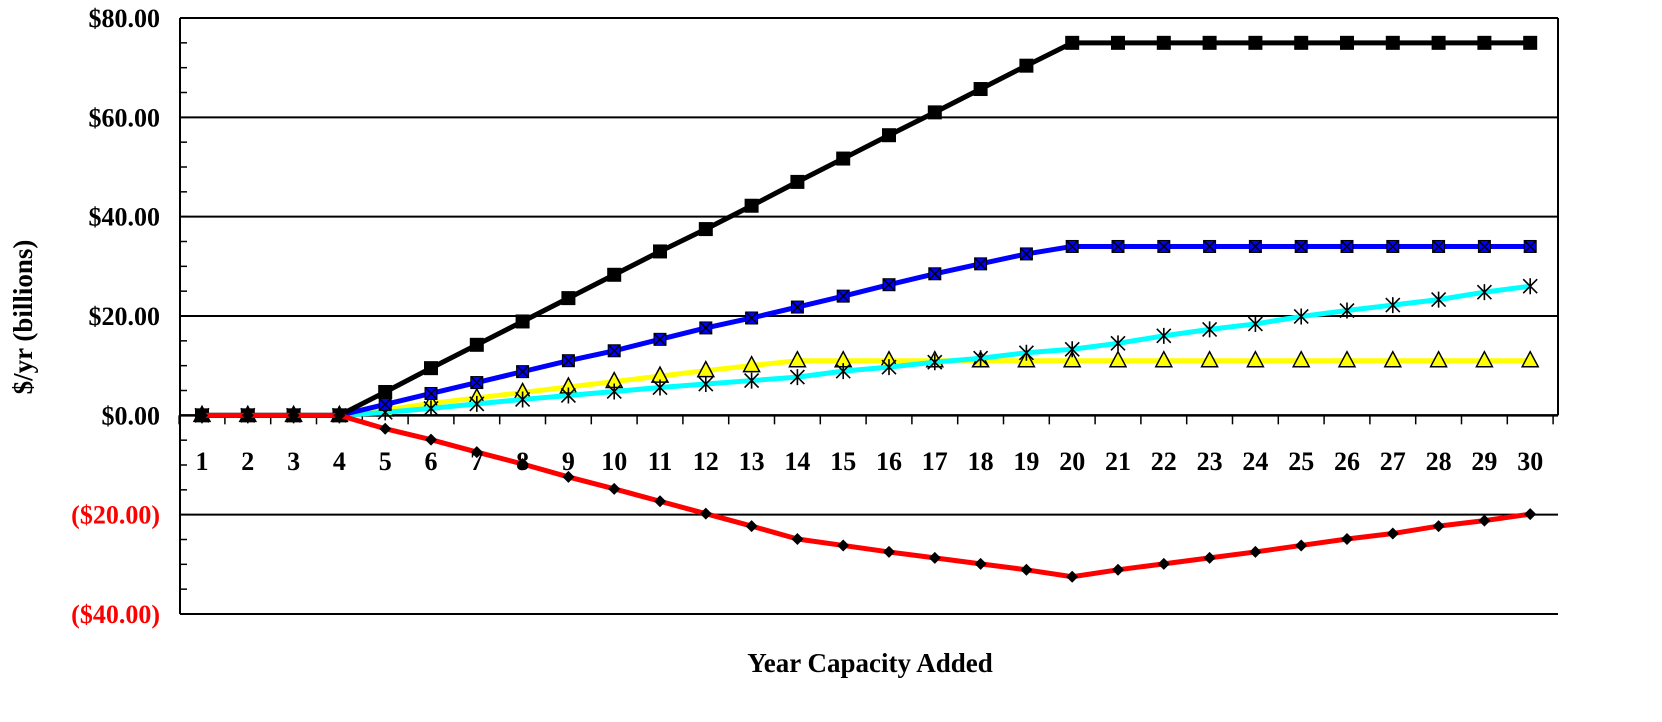  I want to click on x-tick-label: 19, so click(1026, 461).